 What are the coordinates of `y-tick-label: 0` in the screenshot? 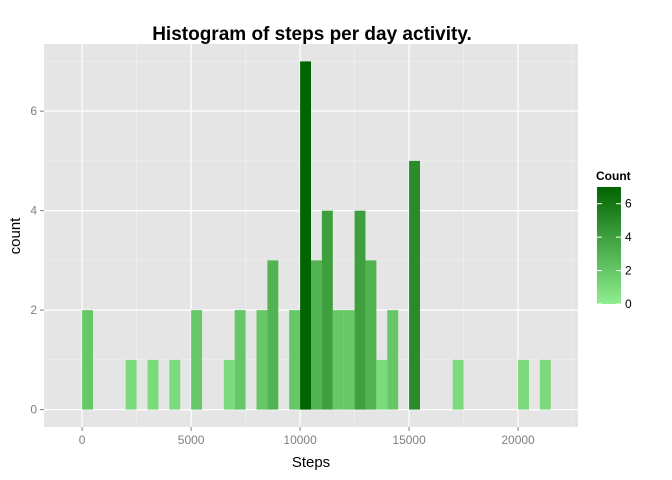 It's located at (33, 410).